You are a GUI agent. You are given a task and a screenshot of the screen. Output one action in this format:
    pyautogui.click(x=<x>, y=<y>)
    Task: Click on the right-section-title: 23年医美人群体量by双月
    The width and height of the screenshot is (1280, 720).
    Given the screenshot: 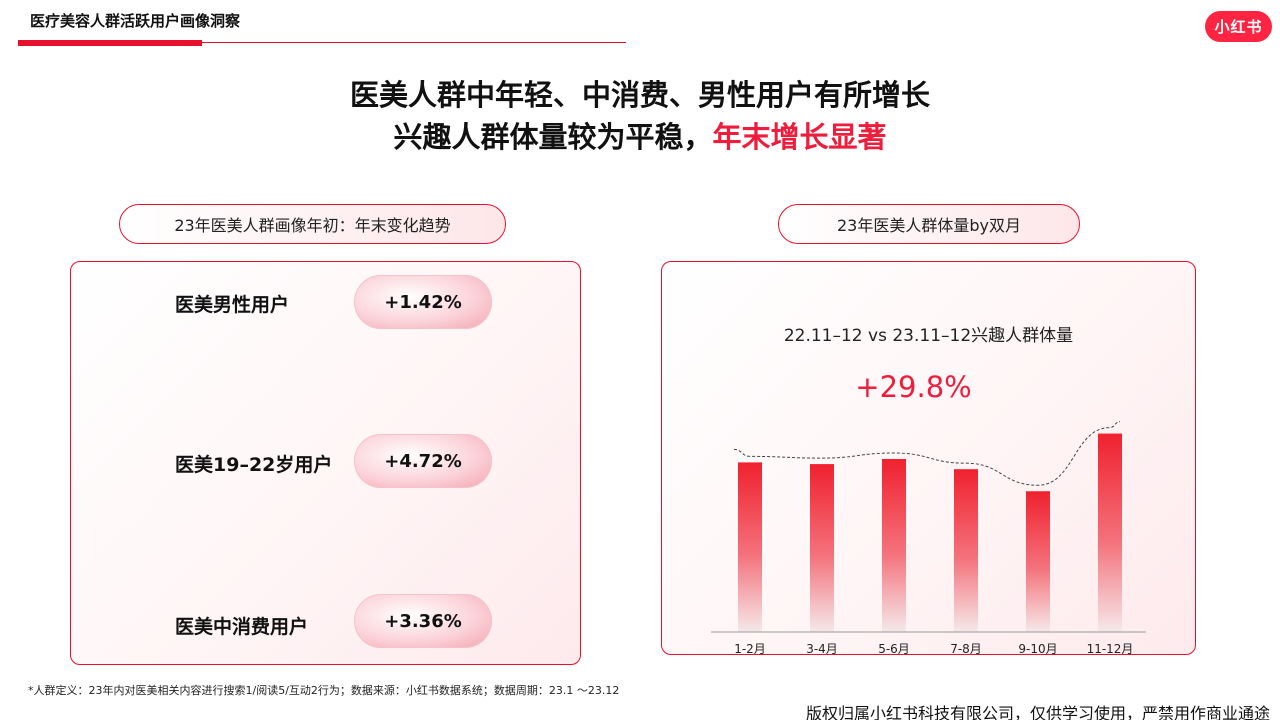 What is the action you would take?
    pyautogui.click(x=929, y=224)
    